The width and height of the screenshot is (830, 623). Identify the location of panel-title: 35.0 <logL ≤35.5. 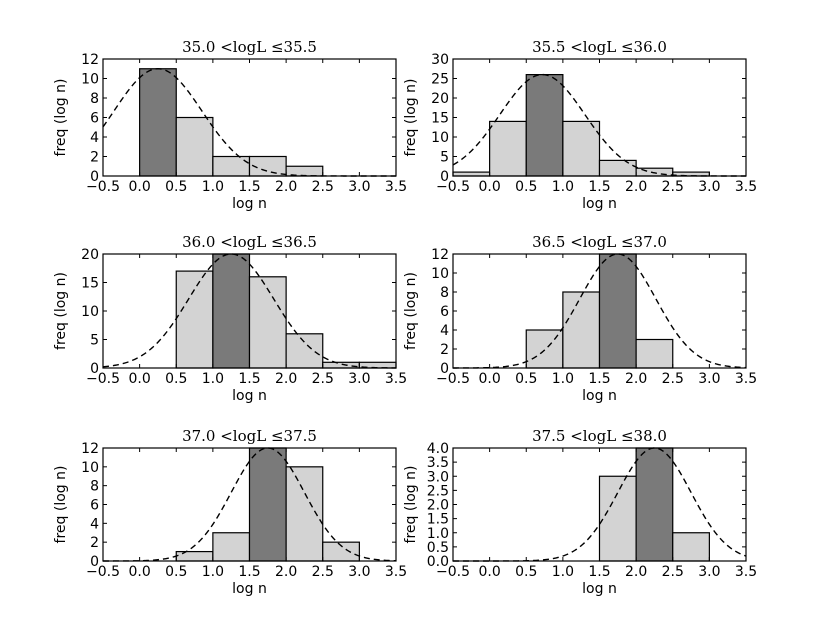
(249, 47).